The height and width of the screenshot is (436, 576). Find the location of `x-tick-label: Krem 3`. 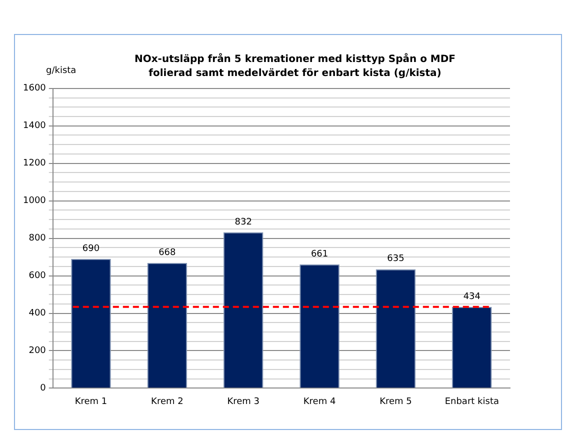

x-tick-label: Krem 3 is located at coordinates (243, 401).